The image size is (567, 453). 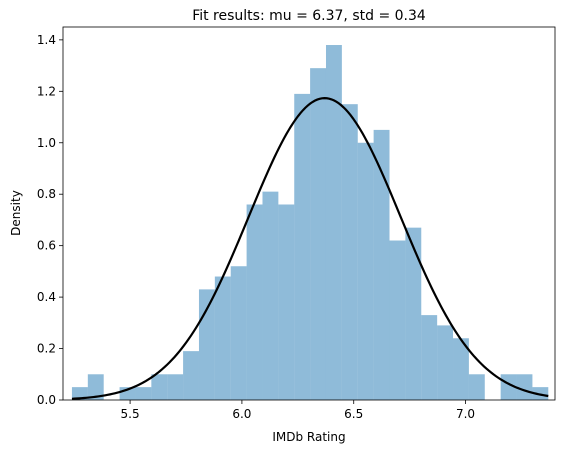 I want to click on y-tick-label: 0.2, so click(x=46, y=349).